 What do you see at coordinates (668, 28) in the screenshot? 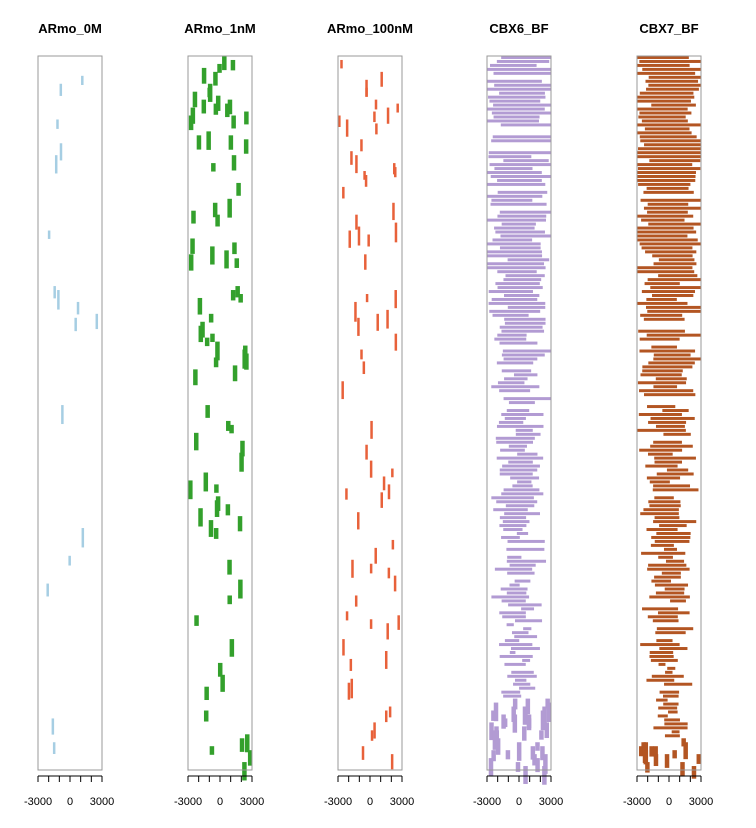
I see `panel-title: CBX7_BF` at bounding box center [668, 28].